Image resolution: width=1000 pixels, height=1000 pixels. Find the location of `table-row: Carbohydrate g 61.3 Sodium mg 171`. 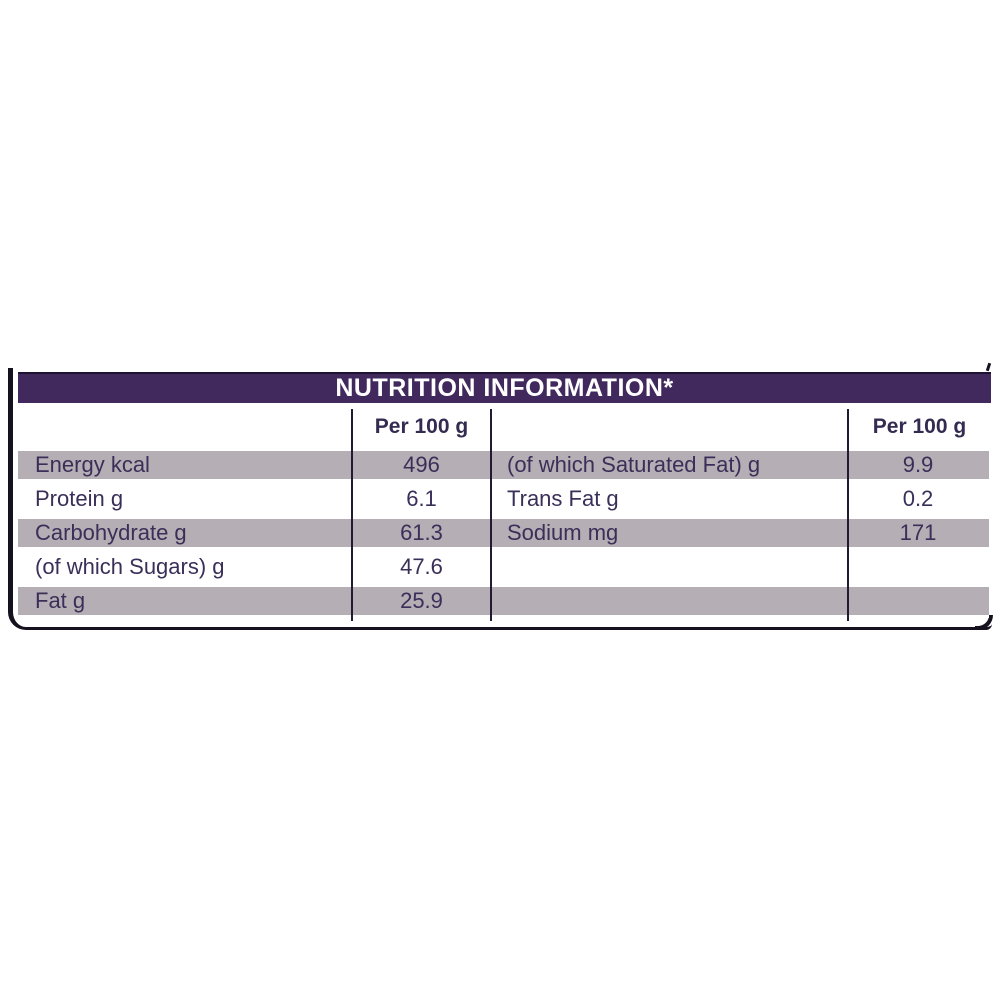

table-row: Carbohydrate g 61.3 Sodium mg 171 is located at coordinates (503, 533).